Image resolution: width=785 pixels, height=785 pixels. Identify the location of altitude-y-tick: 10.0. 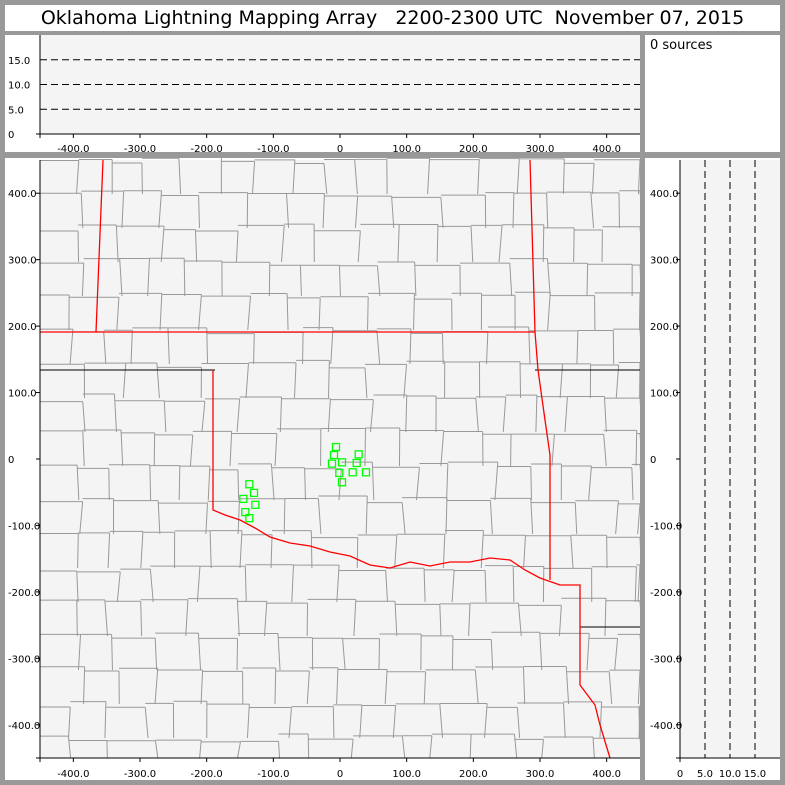
(19, 86).